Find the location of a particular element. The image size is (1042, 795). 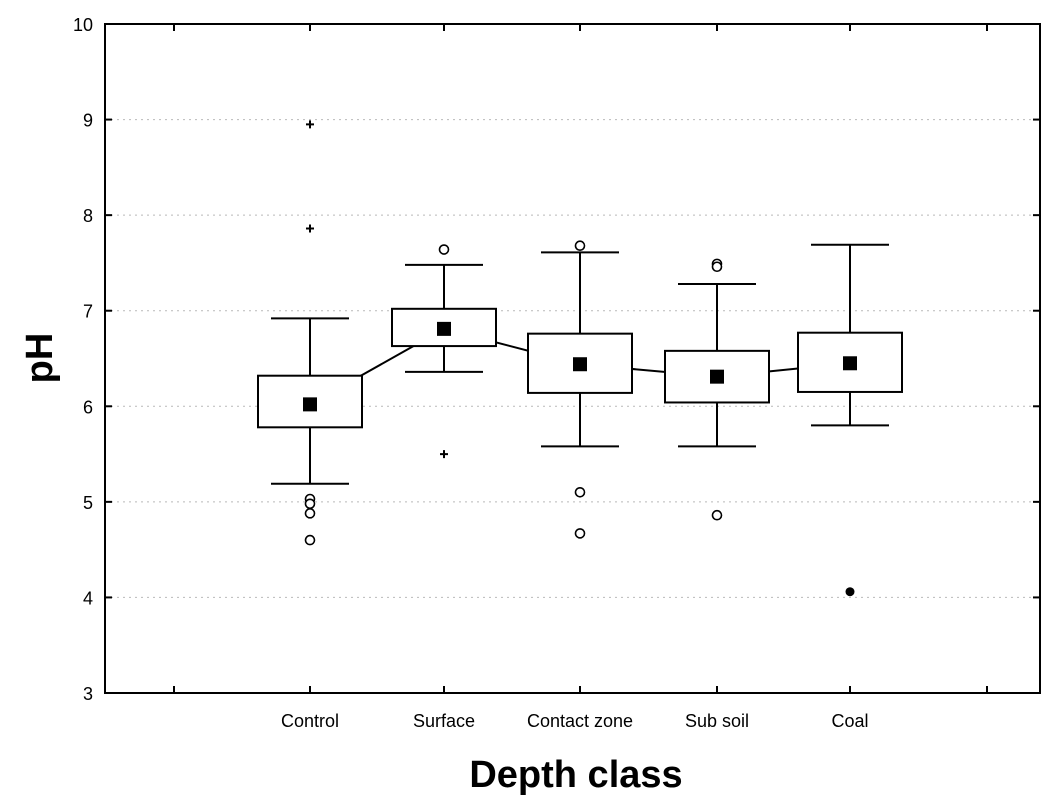

iqr-box is located at coordinates (850, 362).